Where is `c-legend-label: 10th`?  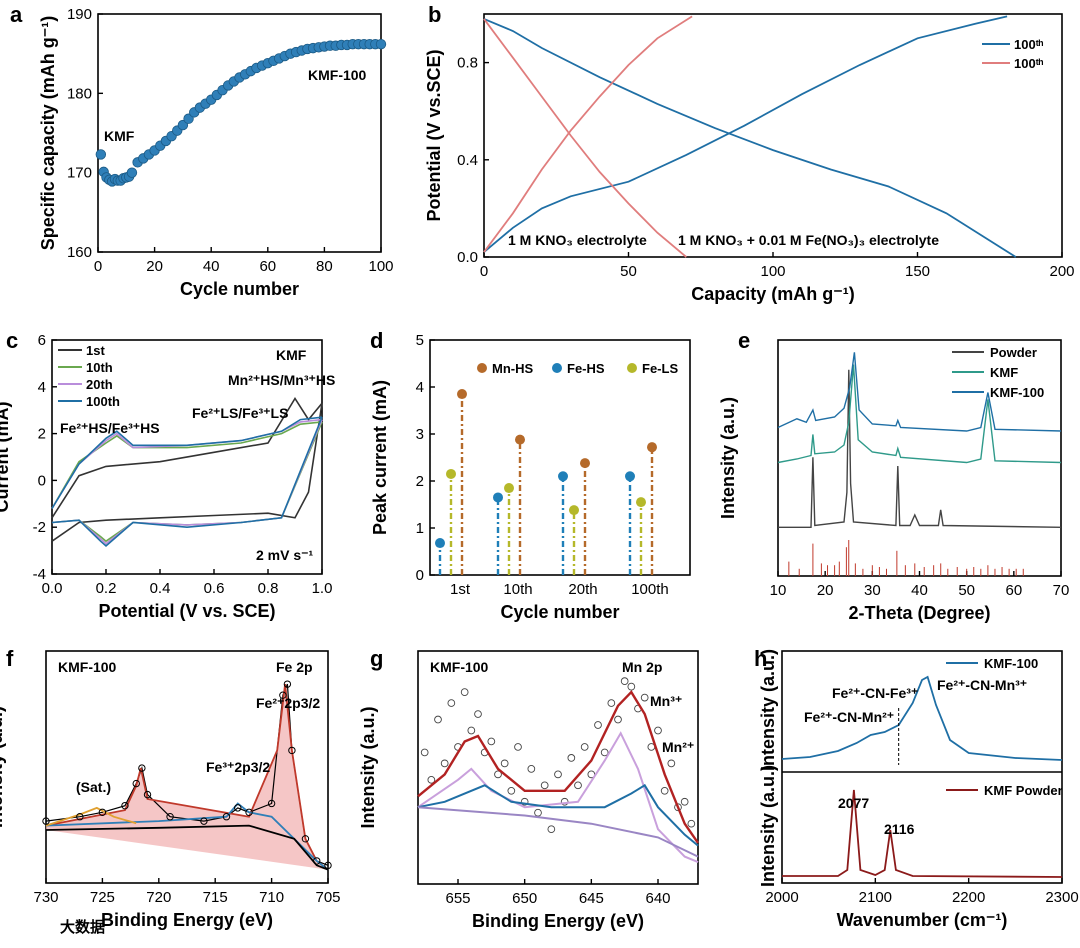
c-legend-label: 10th is located at coordinates (99, 367).